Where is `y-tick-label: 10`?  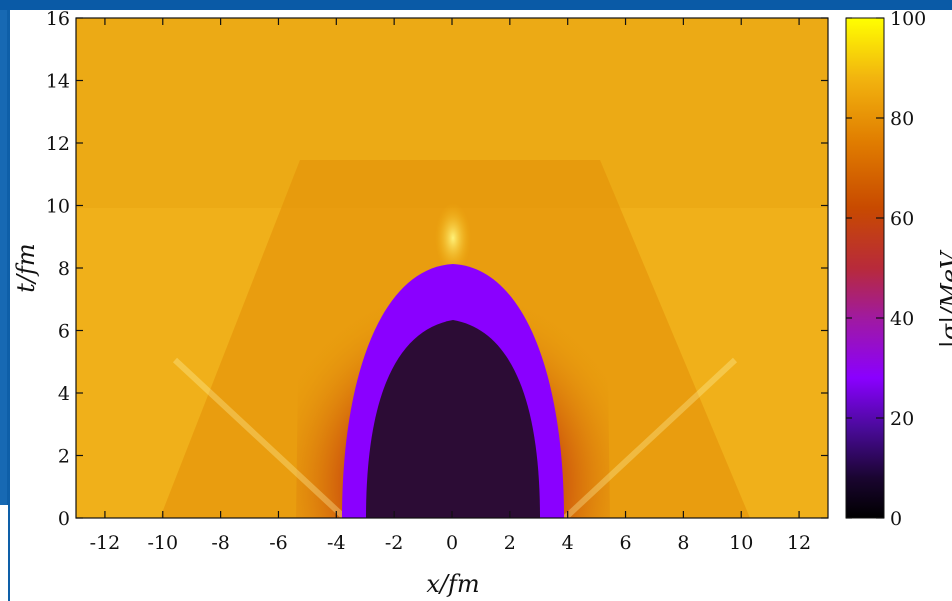
y-tick-label: 10 is located at coordinates (58, 207).